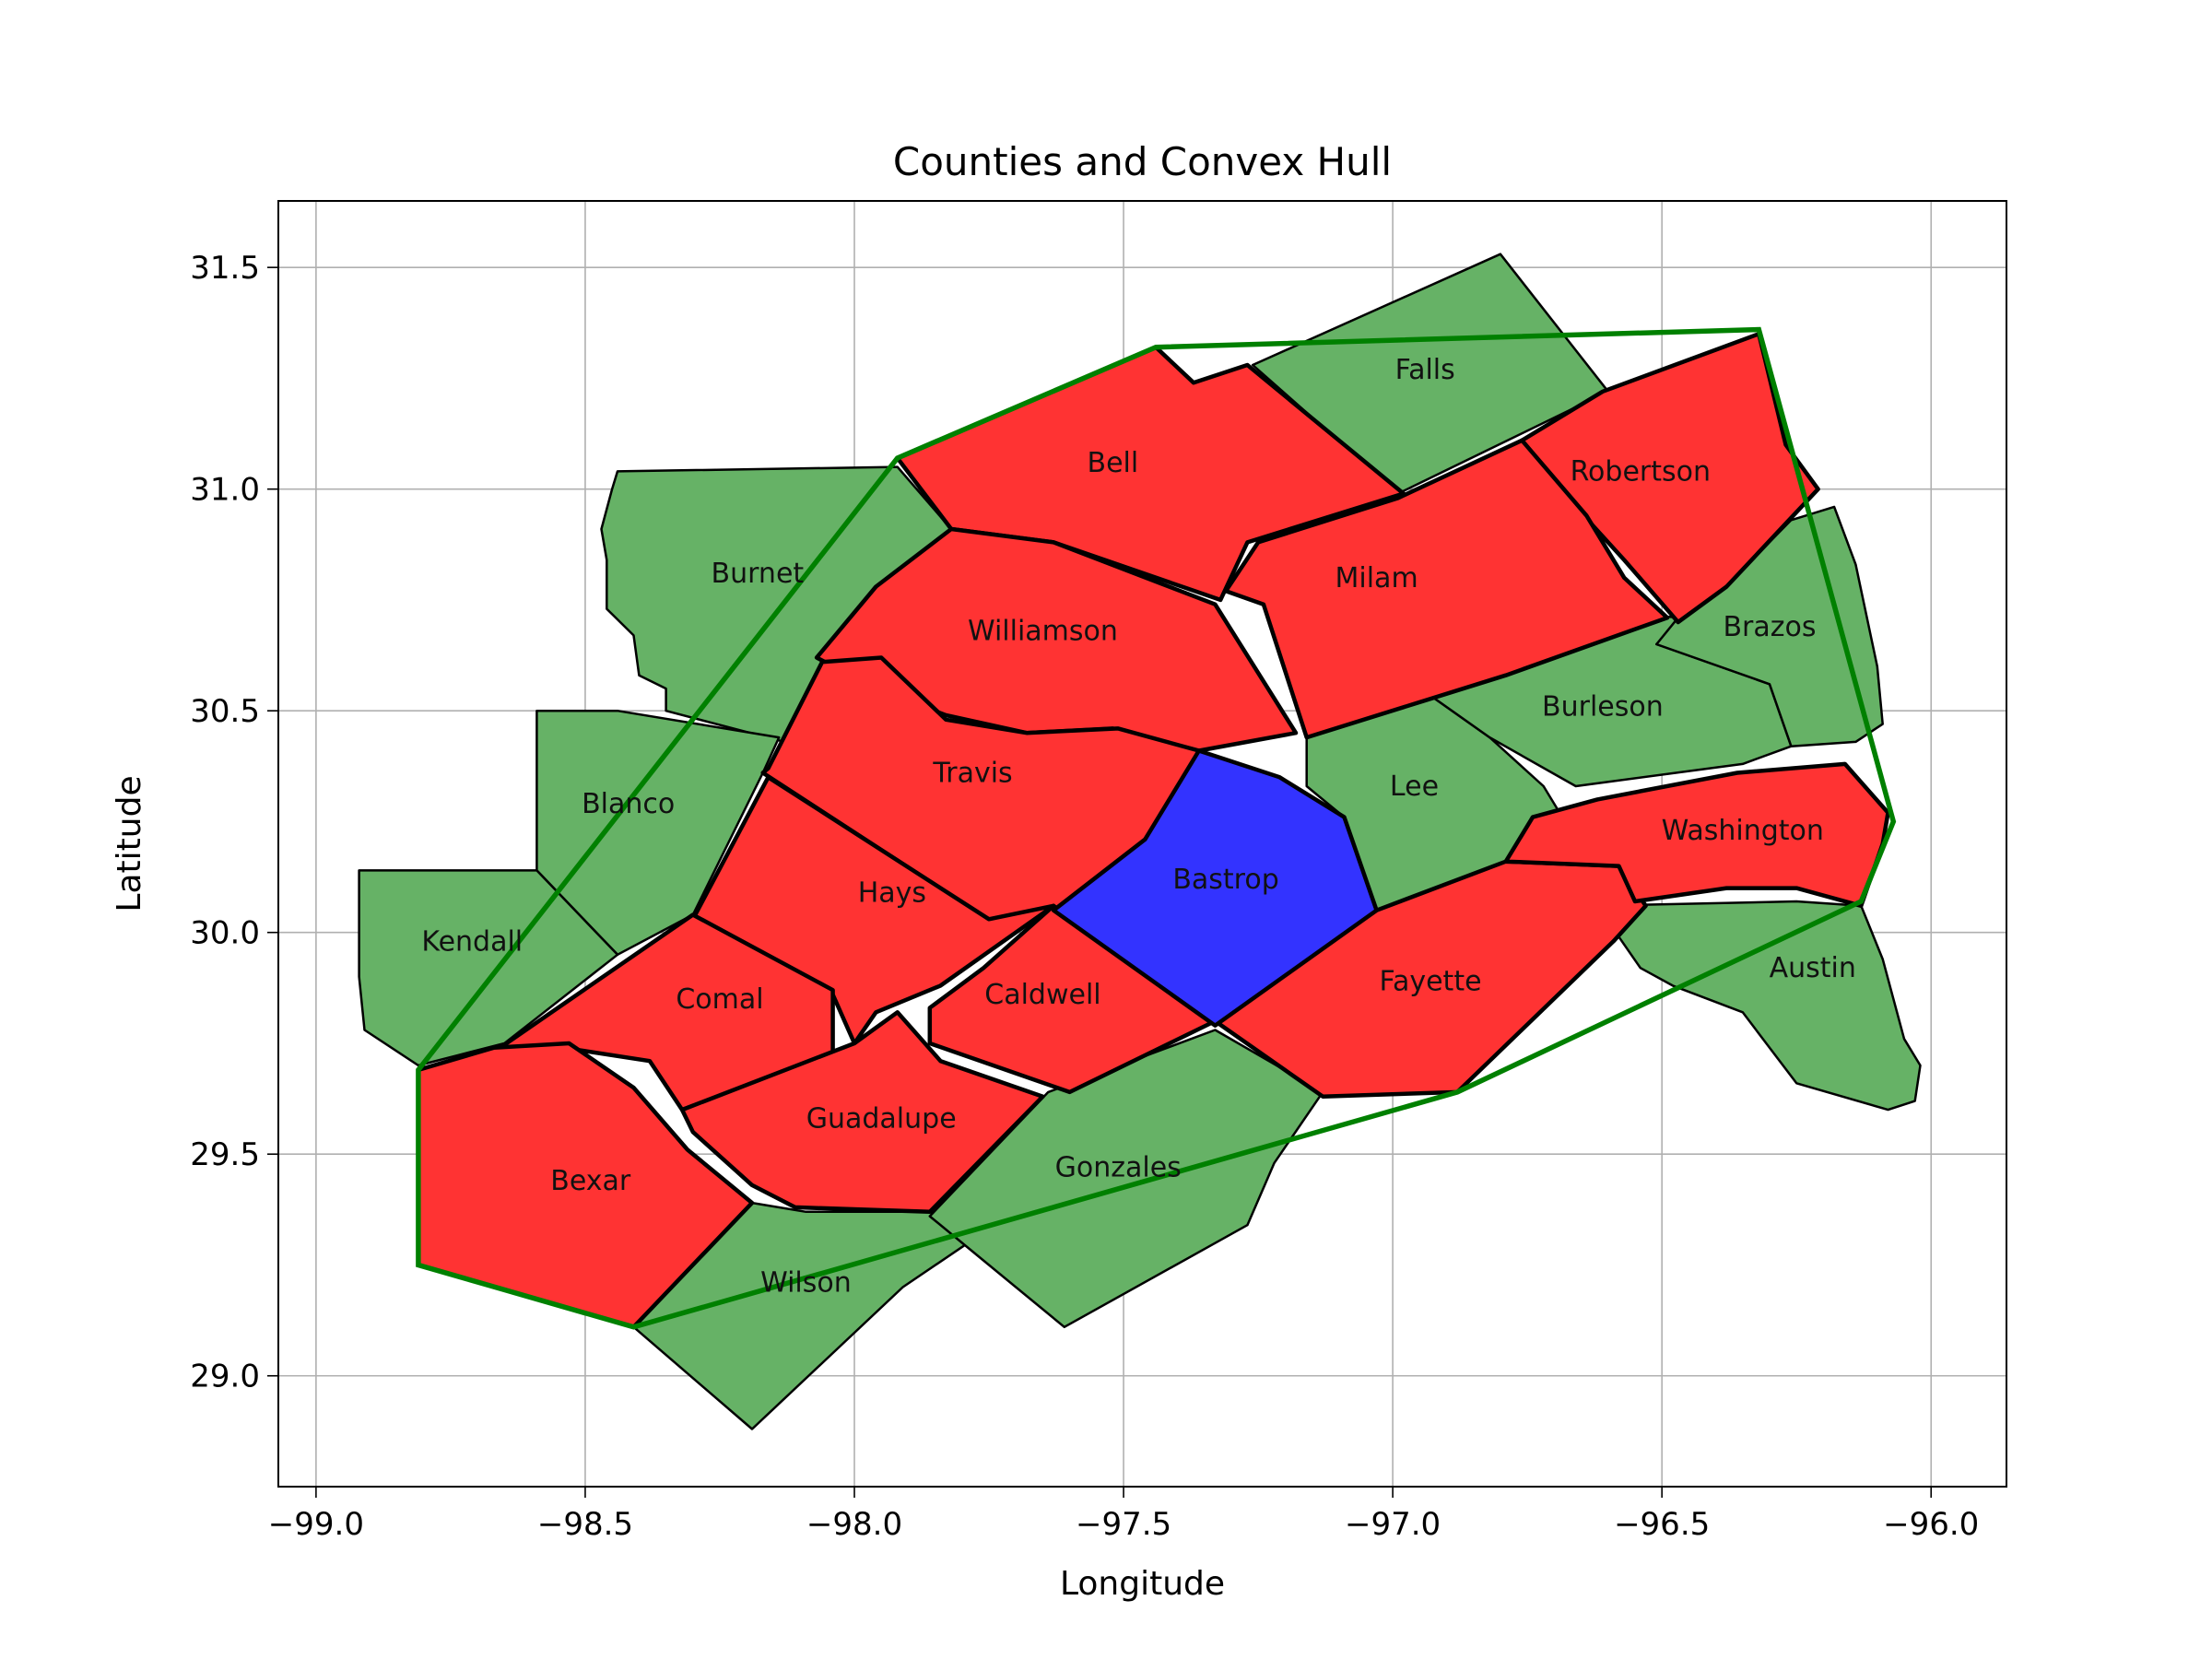  I want to click on county-guadalupe, so click(862, 1112).